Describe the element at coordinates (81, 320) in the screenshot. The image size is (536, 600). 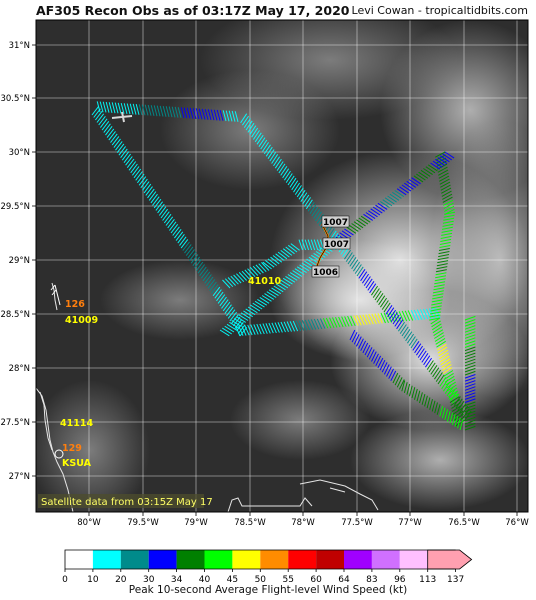
I see `station-id-label: 41009` at that location.